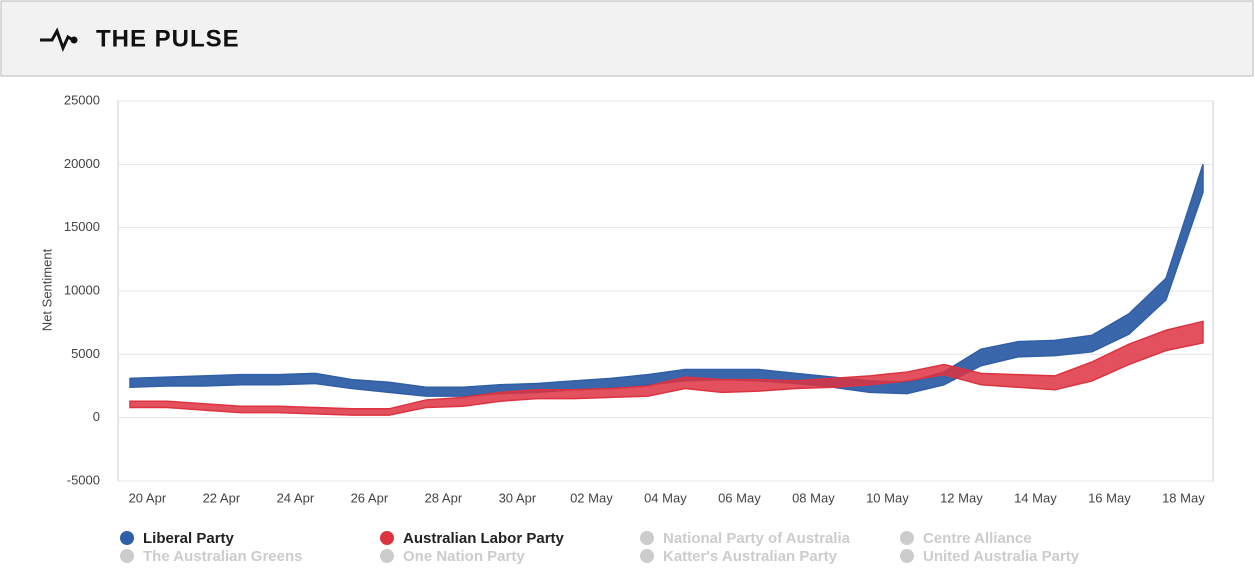 The image size is (1255, 575). What do you see at coordinates (1109, 497) in the screenshot?
I see `x-tick-label: 16 May` at bounding box center [1109, 497].